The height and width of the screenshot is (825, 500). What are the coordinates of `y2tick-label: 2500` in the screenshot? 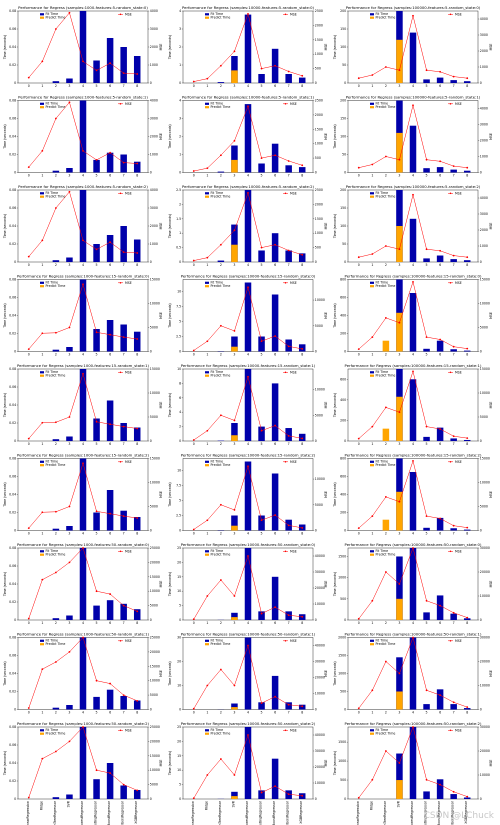 It's located at (319, 101).